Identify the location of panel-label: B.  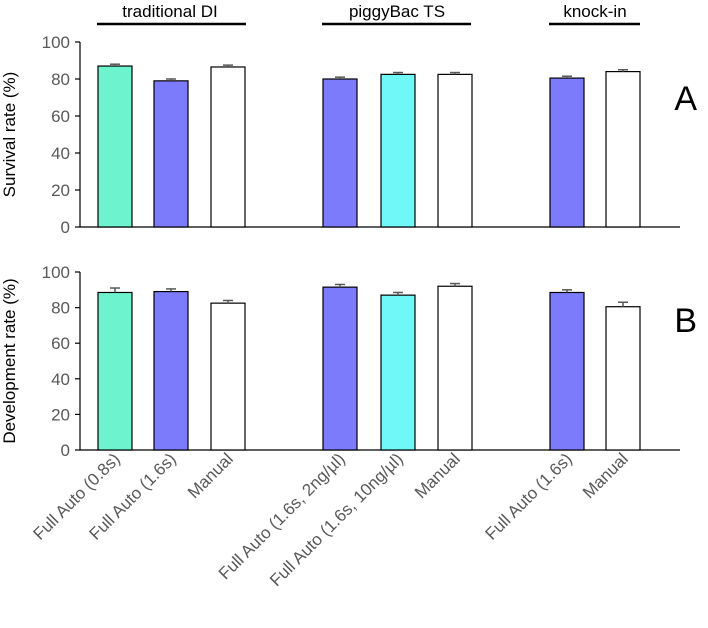
(685, 321).